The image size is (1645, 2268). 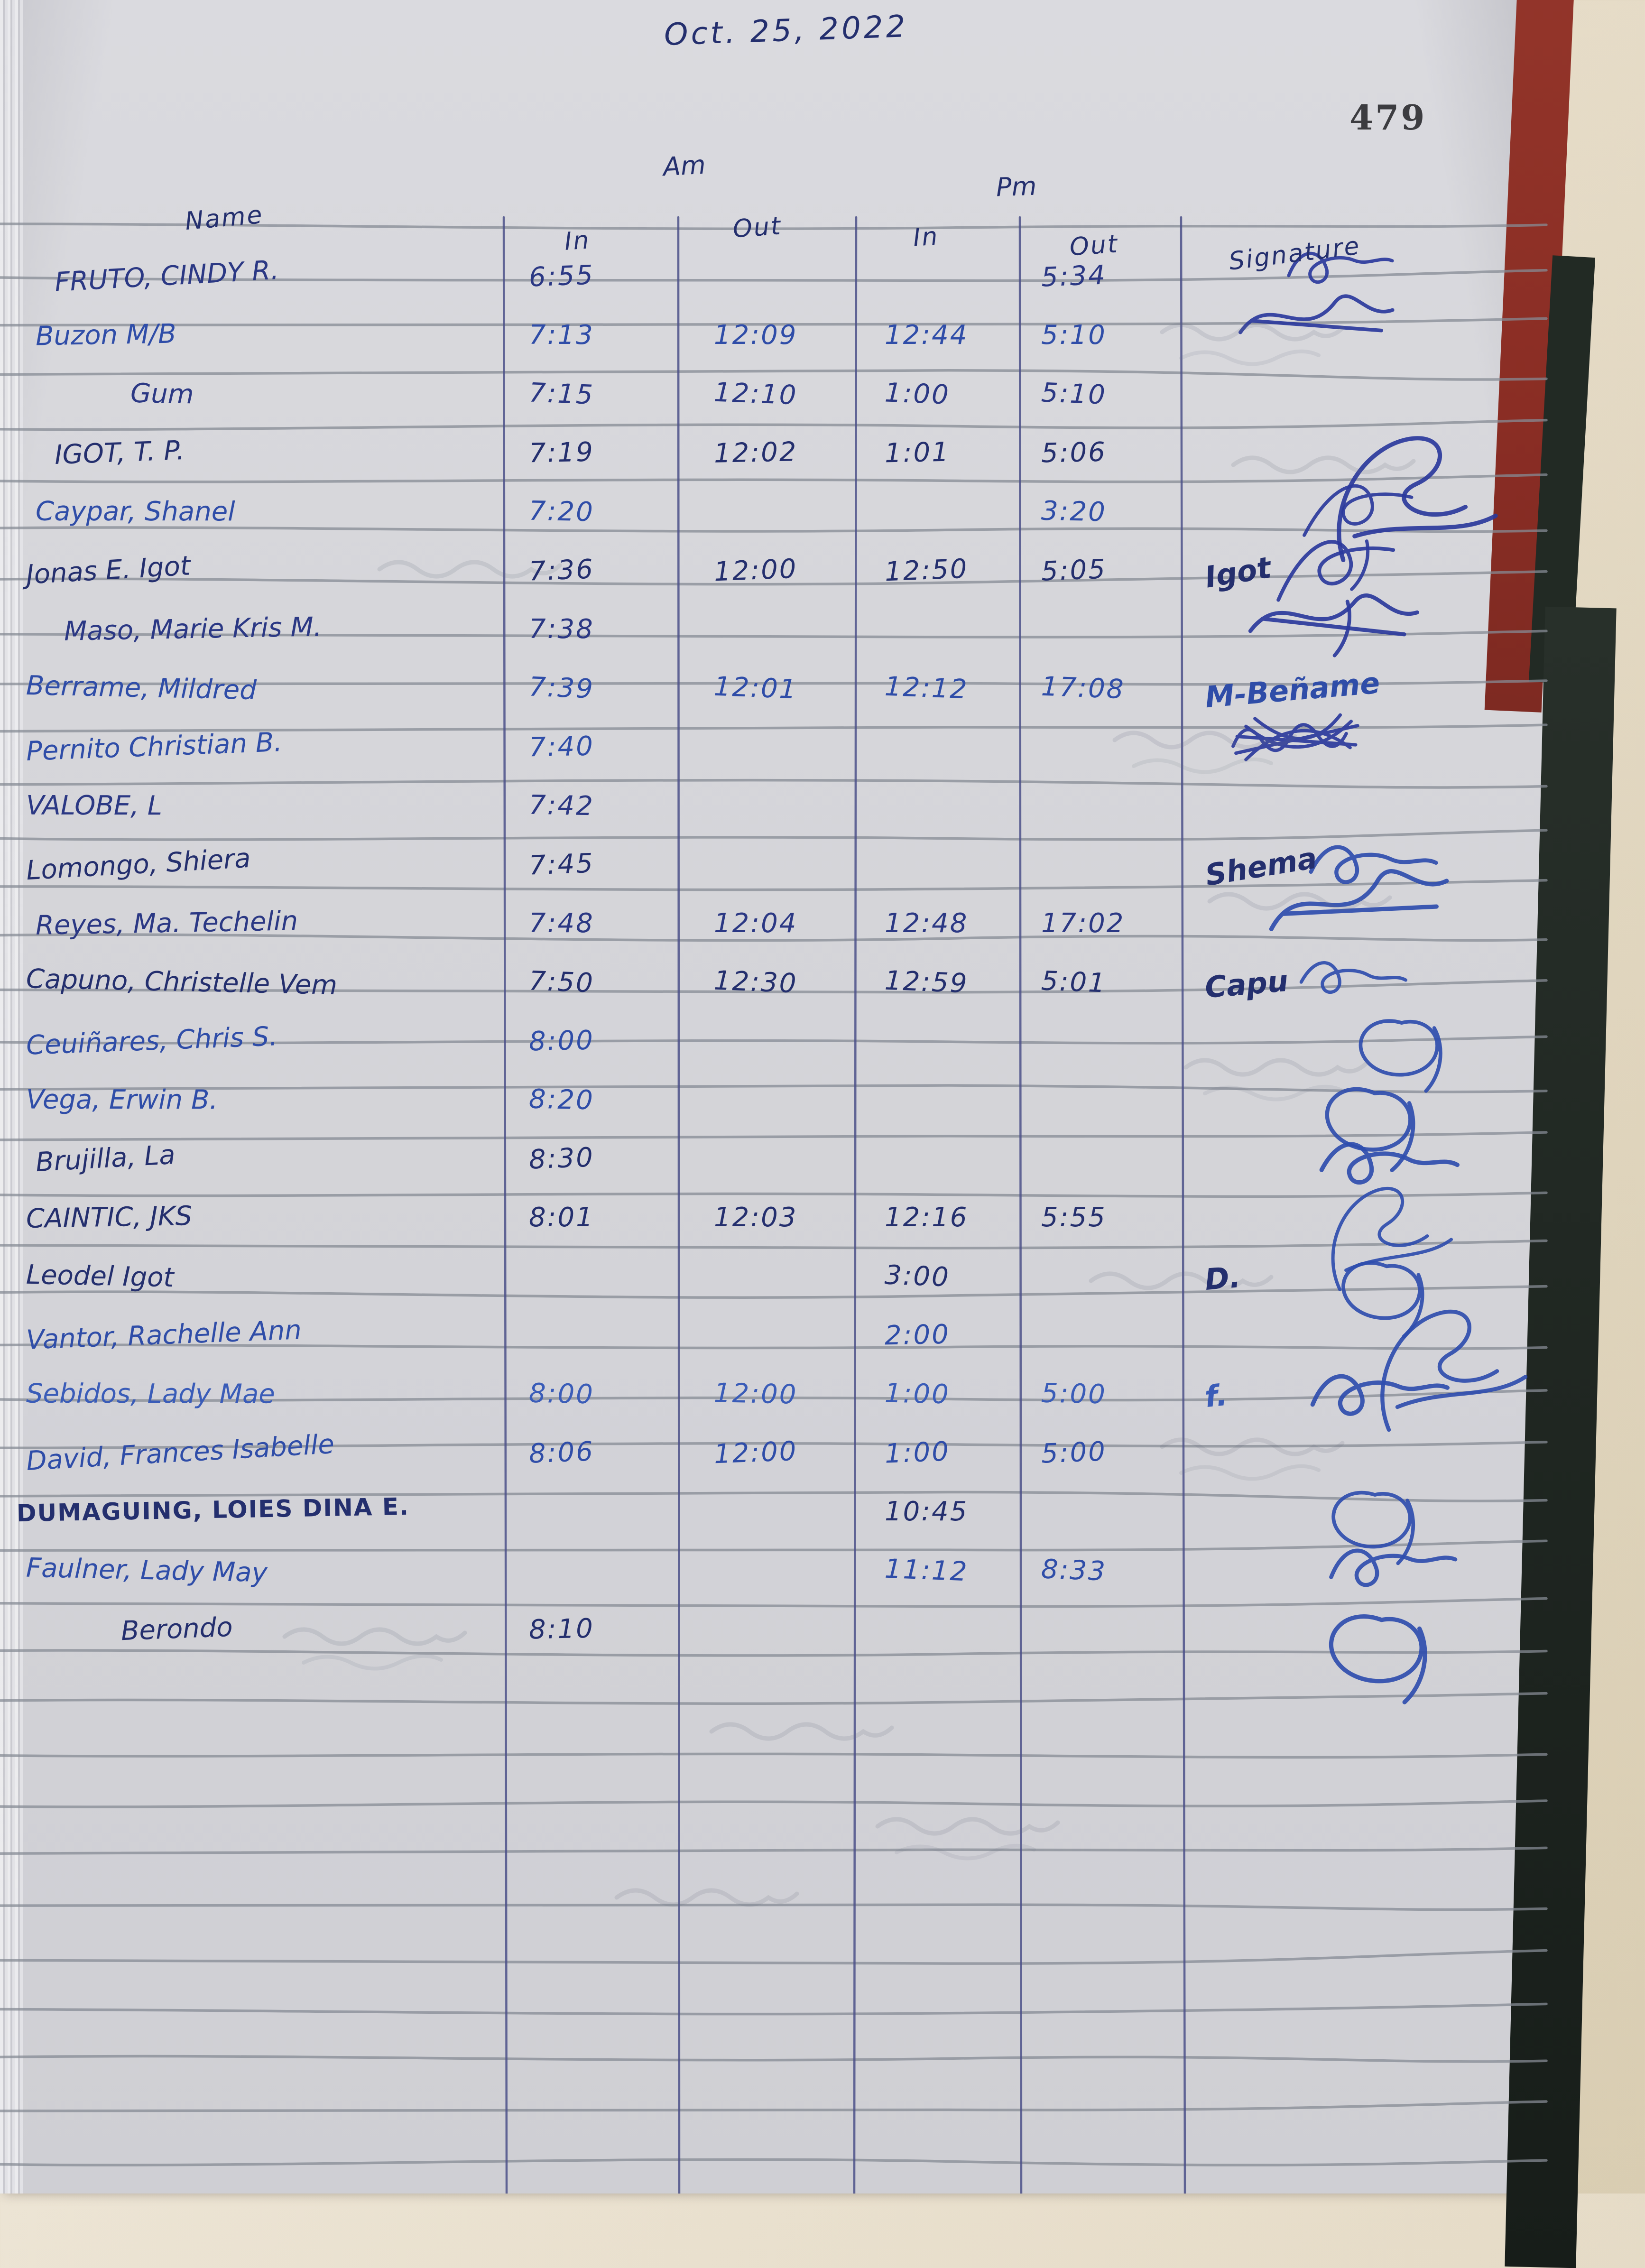 What do you see at coordinates (926, 570) in the screenshot?
I see `pm-in-time: 12:50` at bounding box center [926, 570].